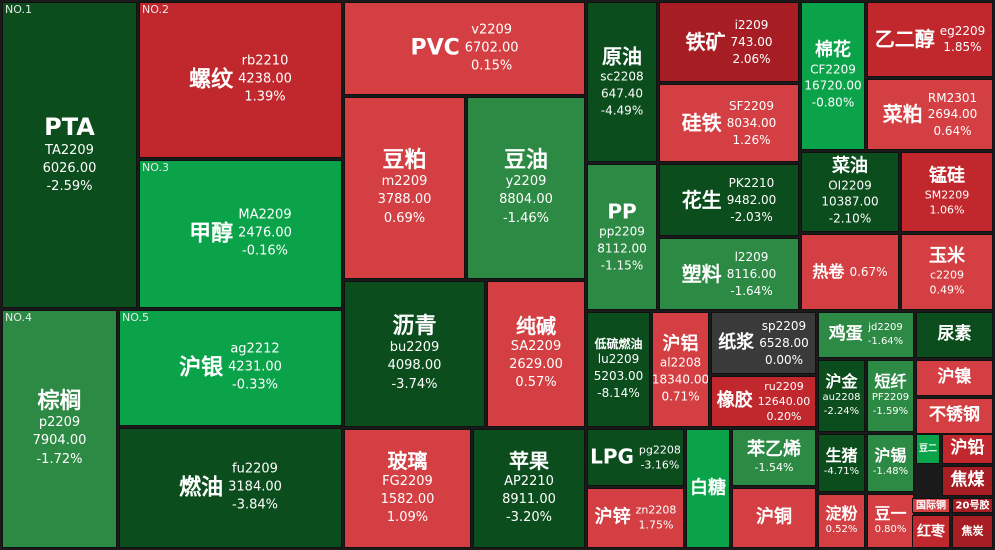 Image resolution: width=995 pixels, height=550 pixels. What do you see at coordinates (784, 401) in the screenshot?
I see `last-price: 12640.00` at bounding box center [784, 401].